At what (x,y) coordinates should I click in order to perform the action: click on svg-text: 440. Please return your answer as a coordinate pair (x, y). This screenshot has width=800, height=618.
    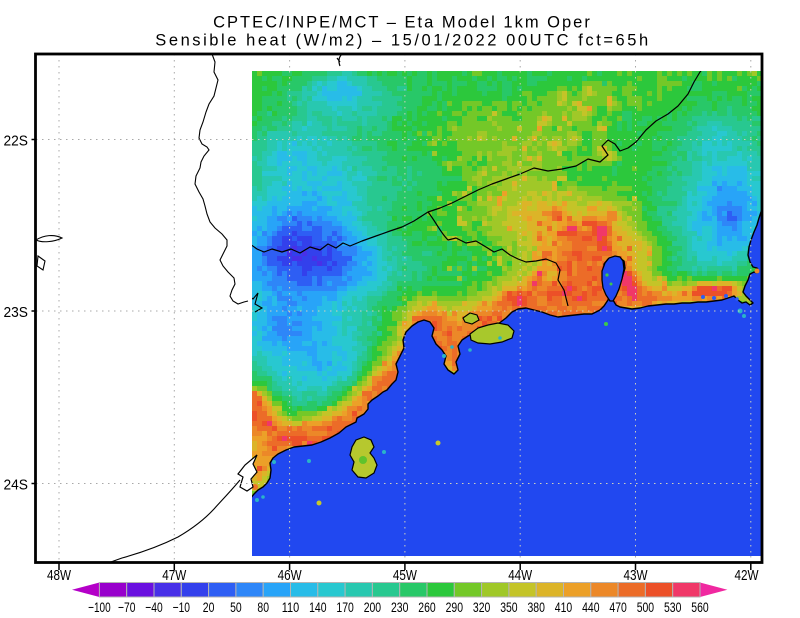
    Looking at the image, I should click on (591, 607).